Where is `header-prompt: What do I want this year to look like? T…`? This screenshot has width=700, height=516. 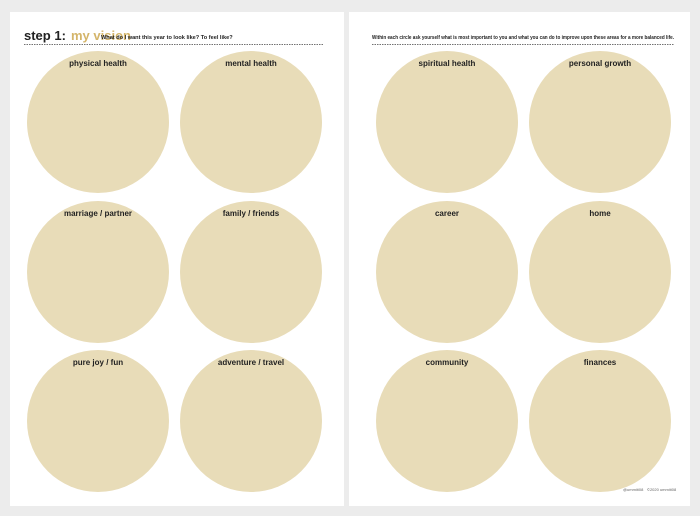 header-prompt: What do I want this year to look like? T… is located at coordinates (167, 38).